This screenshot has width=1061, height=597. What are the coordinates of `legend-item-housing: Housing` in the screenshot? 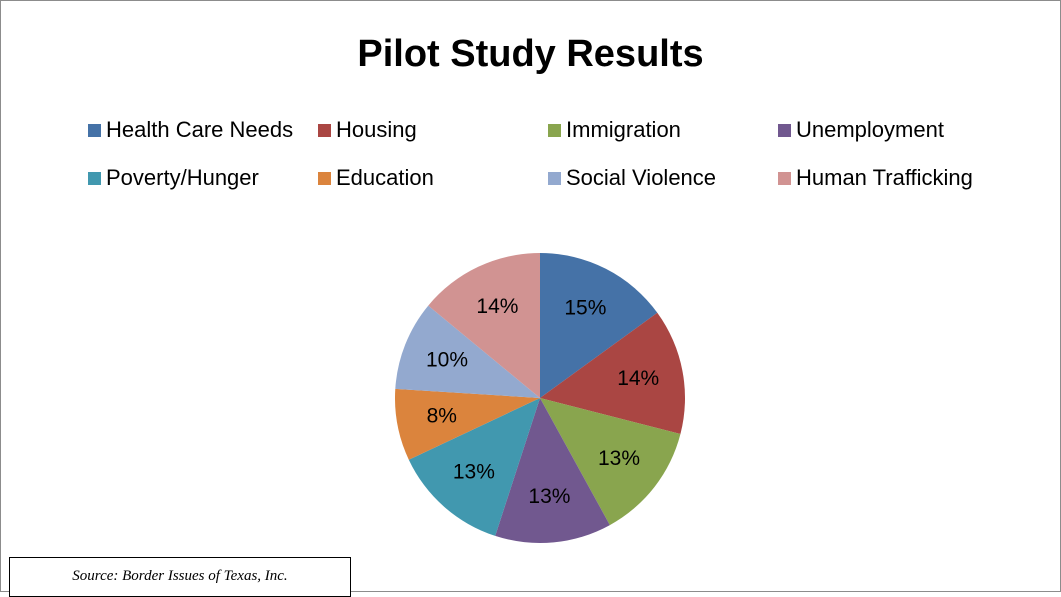 It's located at (367, 130).